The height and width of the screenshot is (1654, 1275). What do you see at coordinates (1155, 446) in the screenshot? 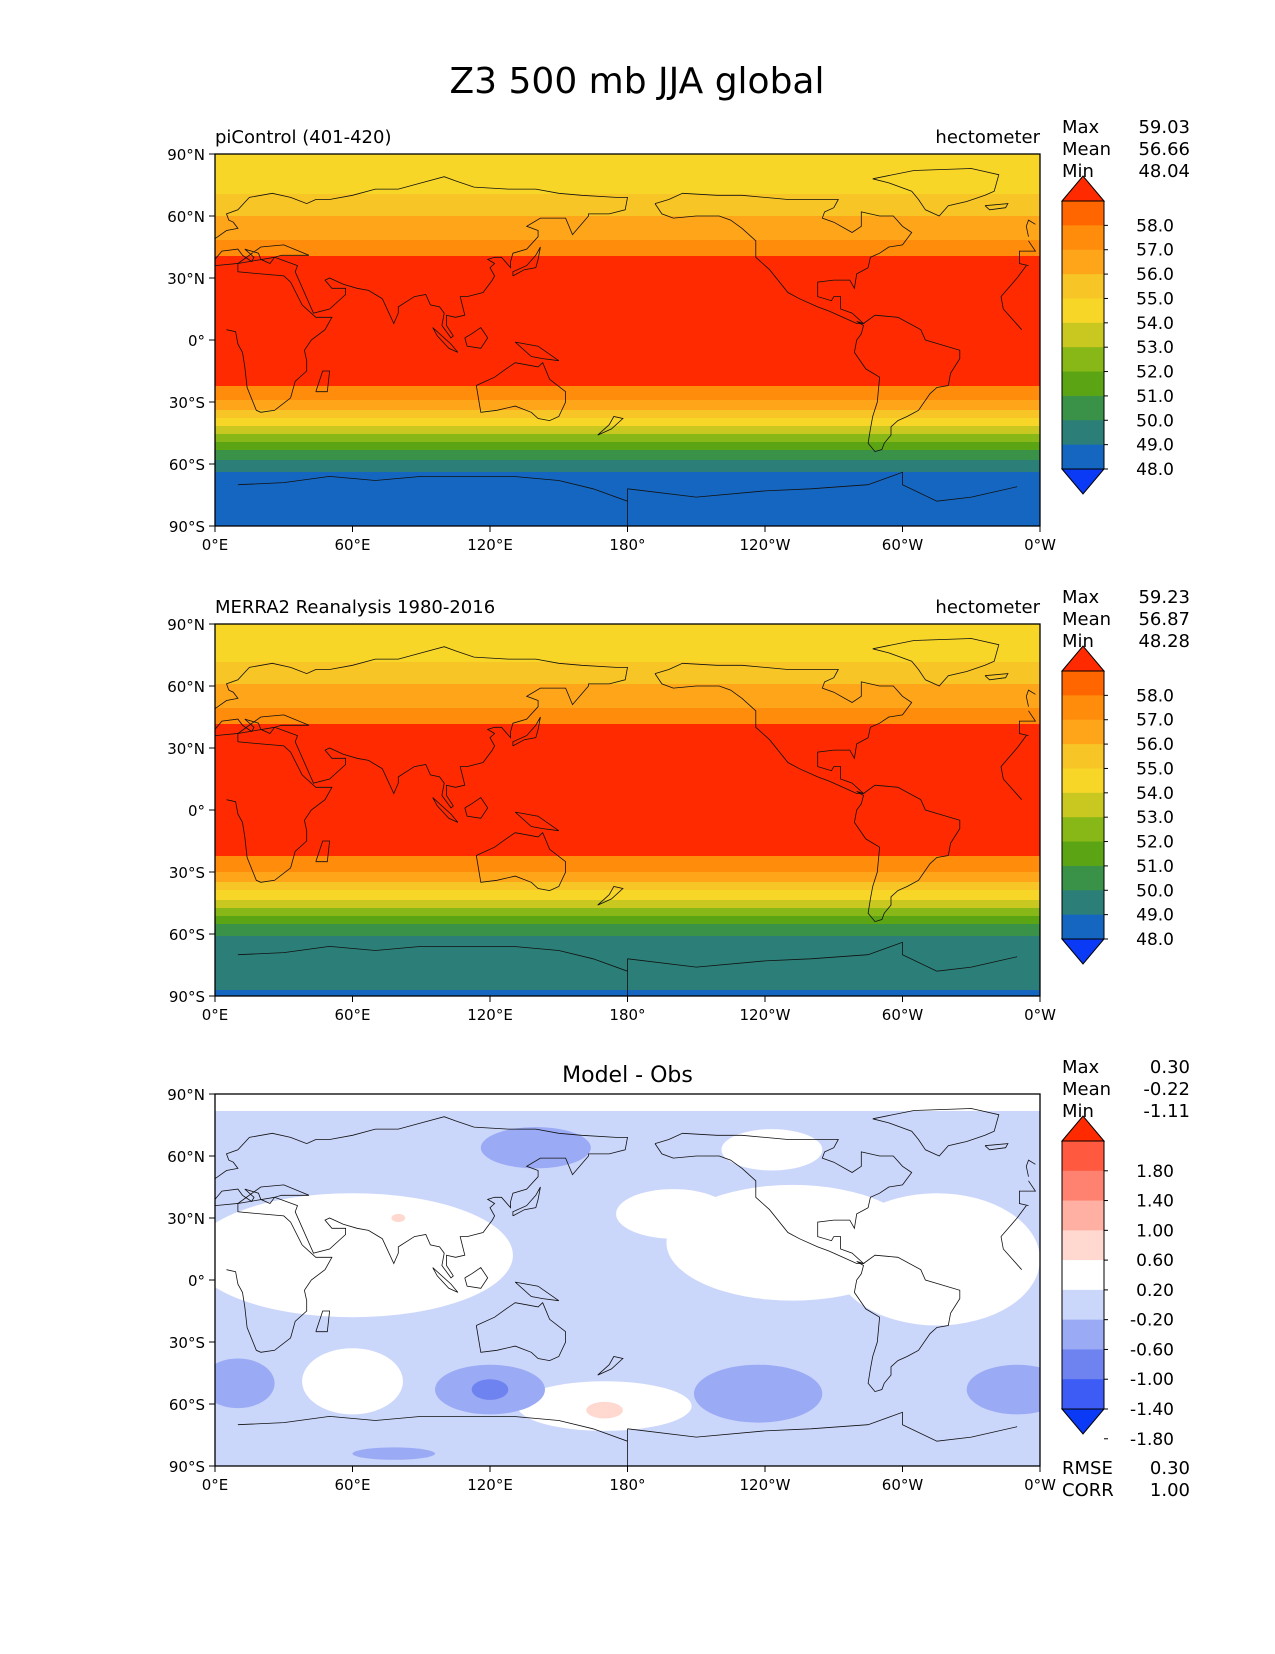
I see `colorbar-tick-label: 49.0` at bounding box center [1155, 446].